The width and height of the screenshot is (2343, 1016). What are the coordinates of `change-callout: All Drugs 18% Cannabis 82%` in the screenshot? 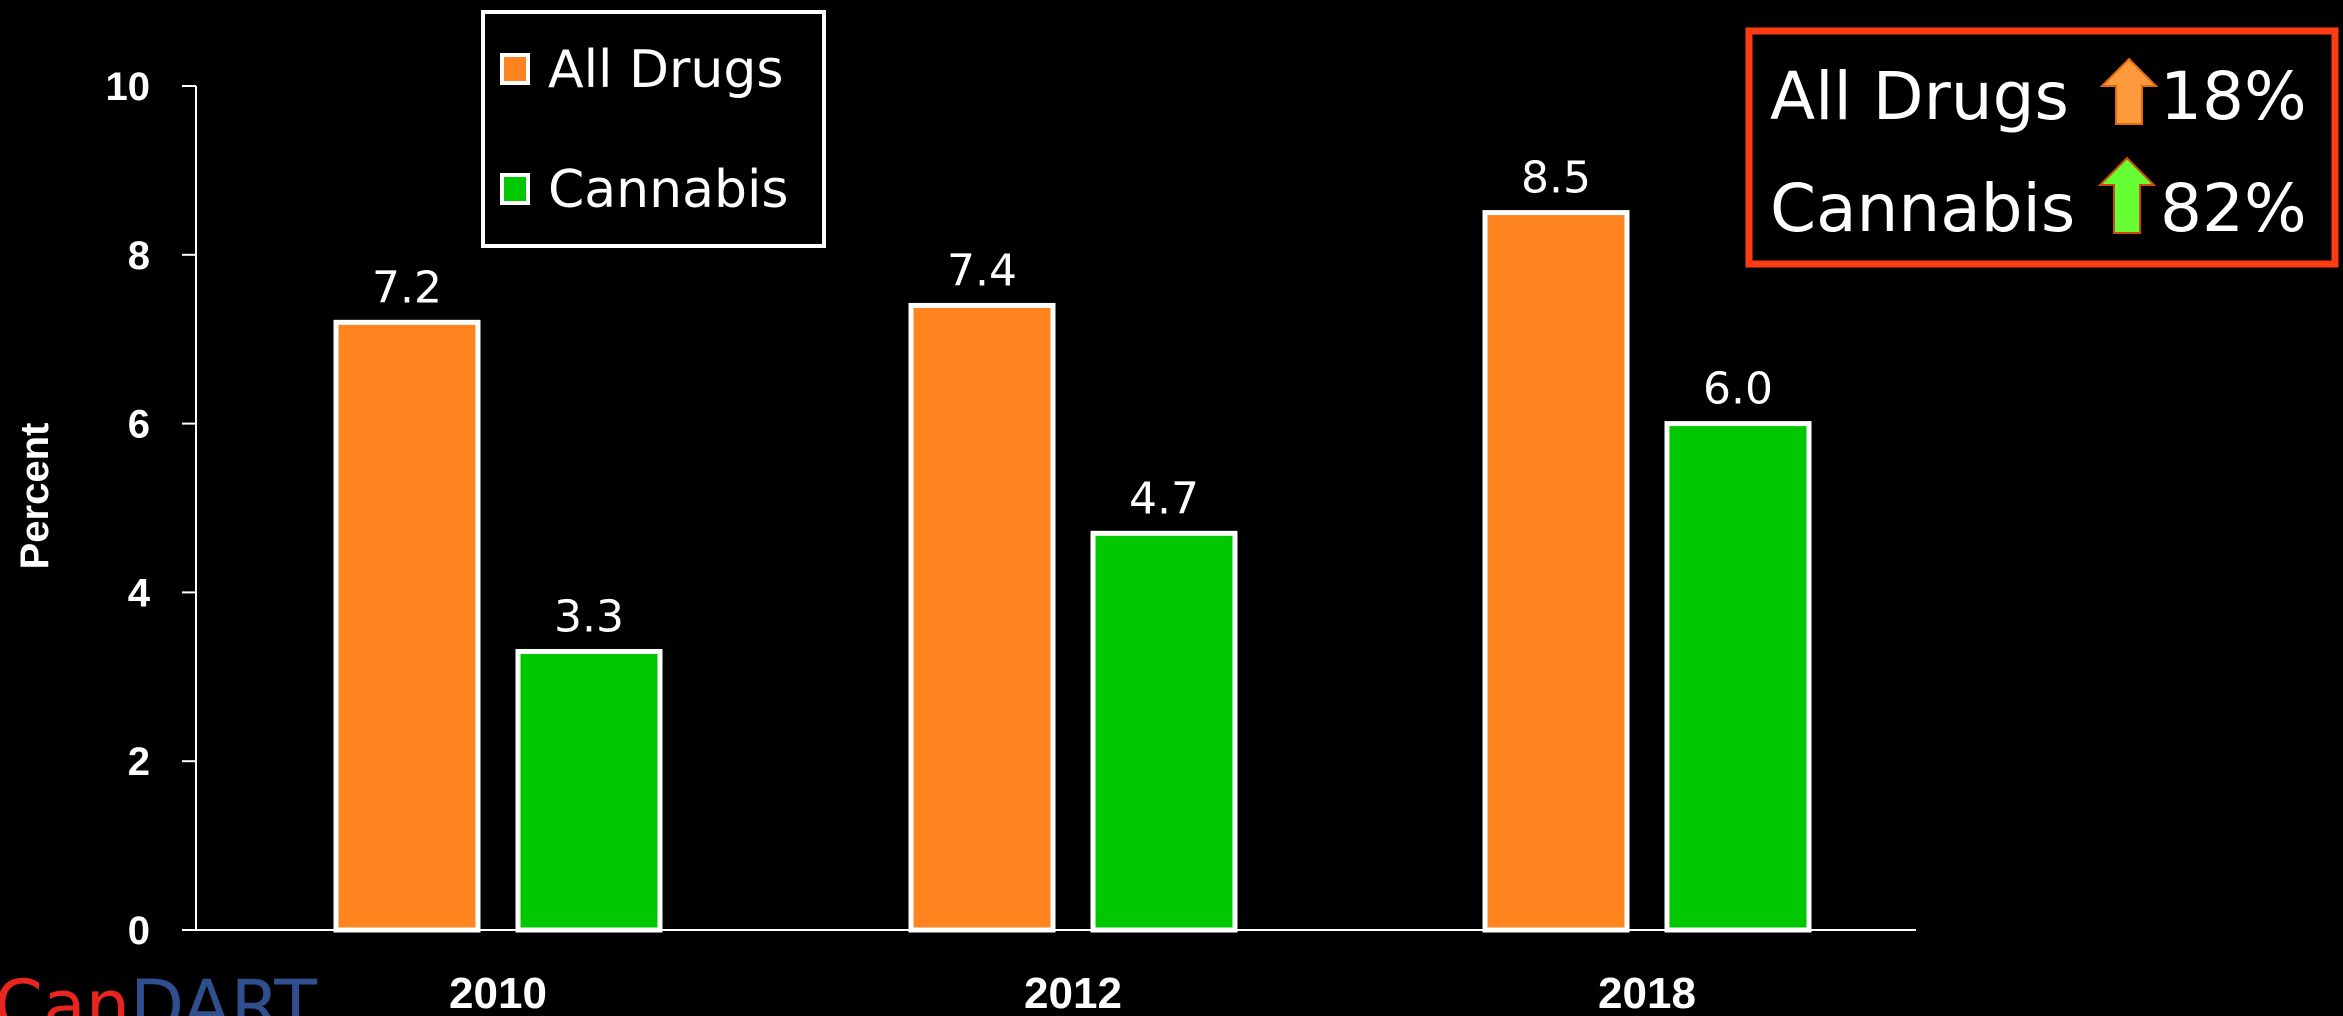 It's located at (2042, 147).